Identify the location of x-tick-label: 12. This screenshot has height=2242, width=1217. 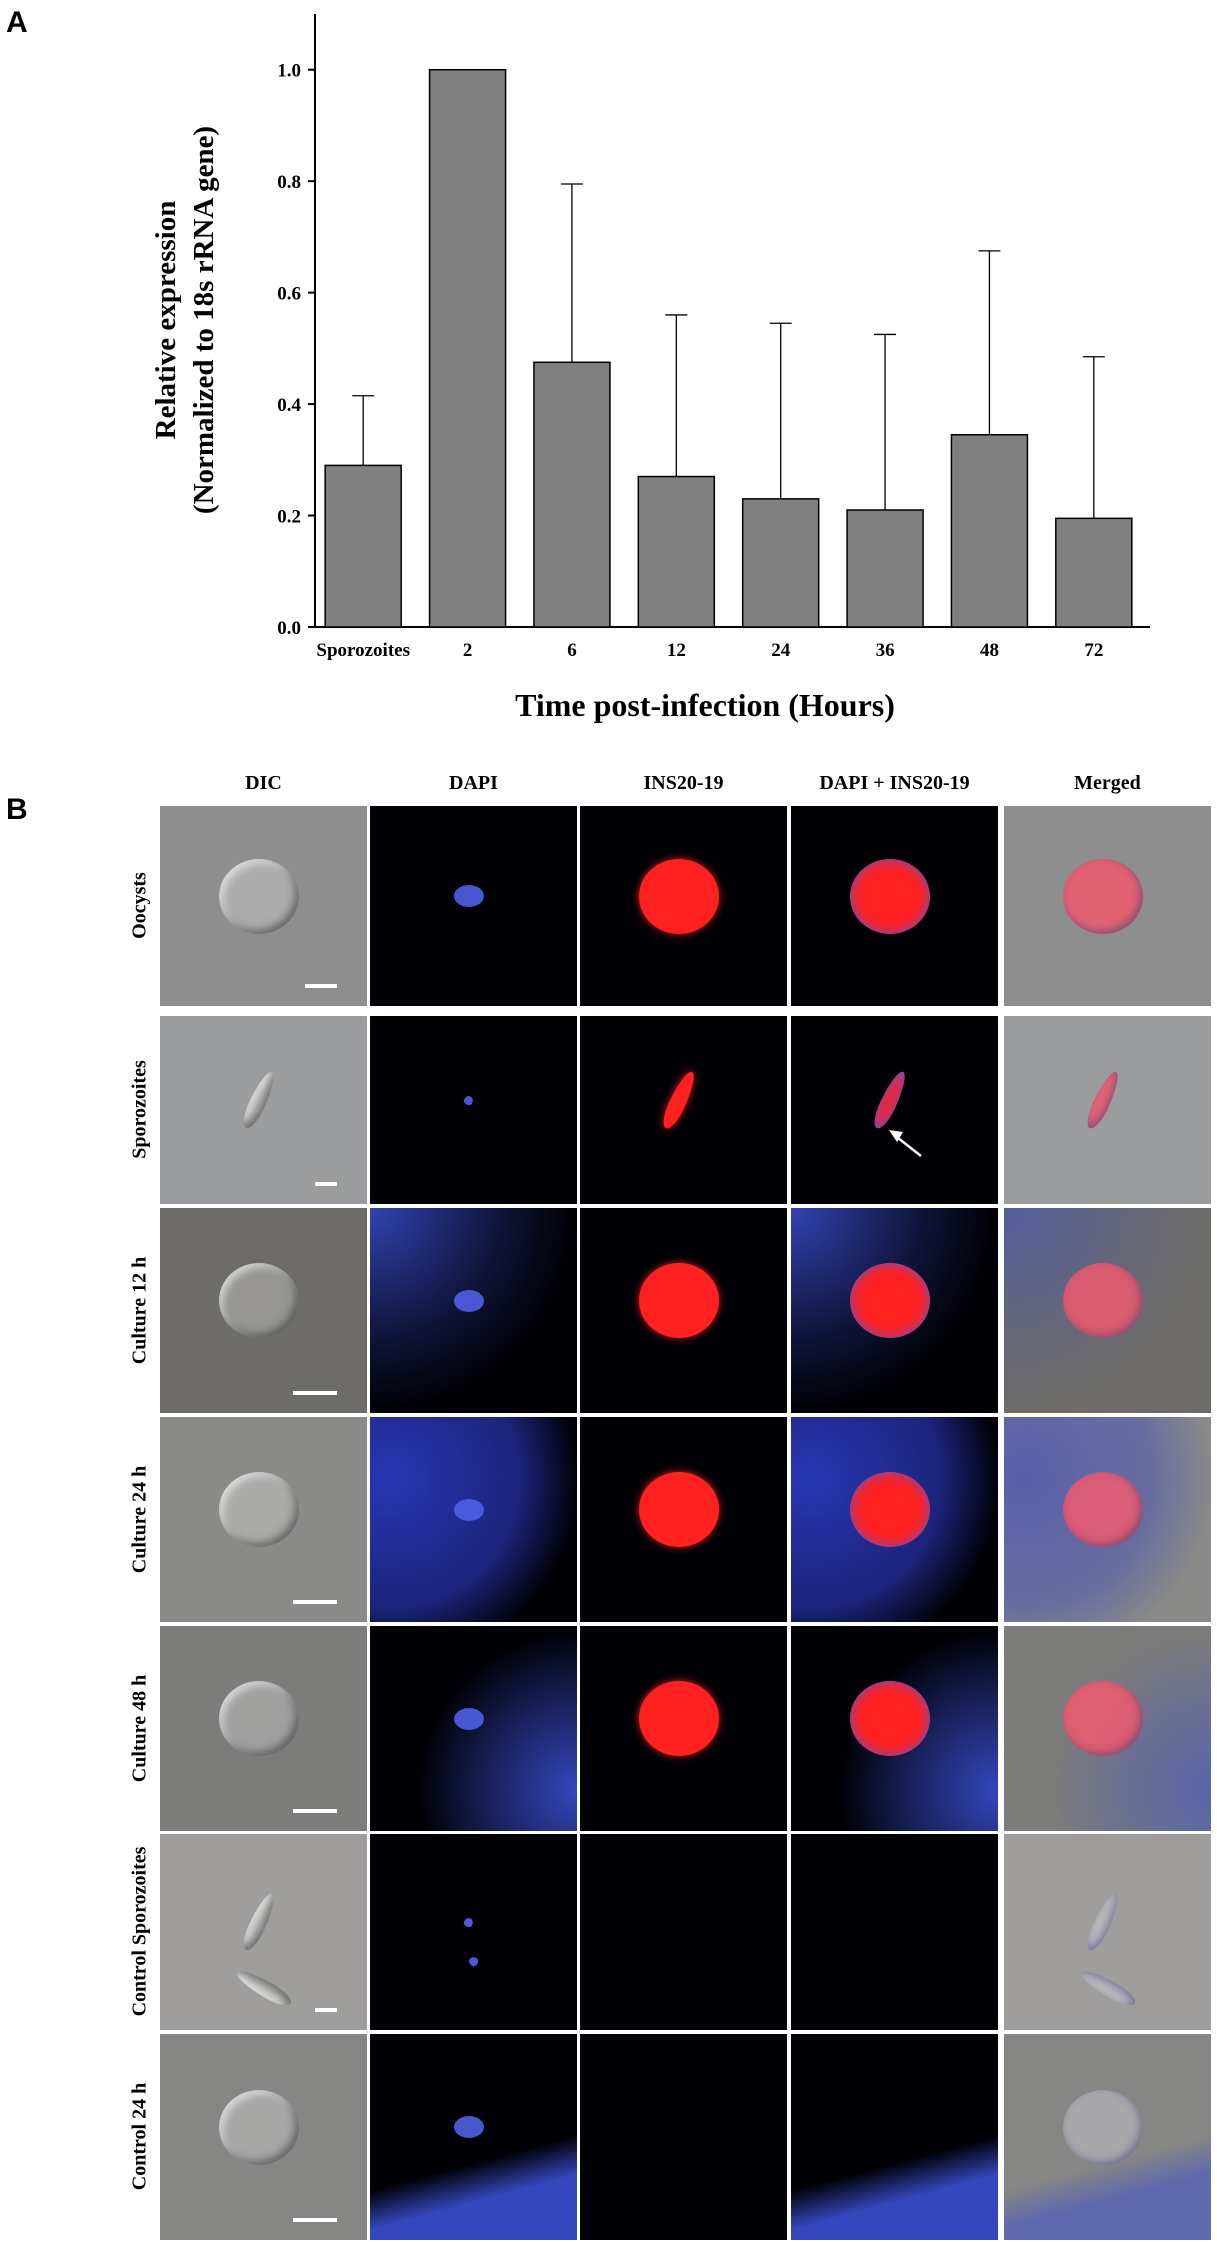
(676, 650).